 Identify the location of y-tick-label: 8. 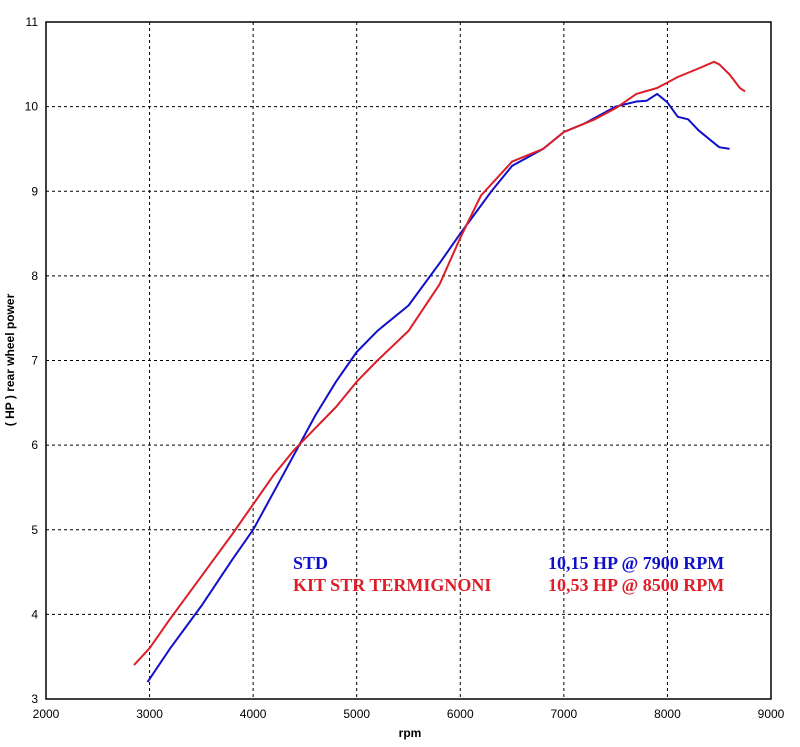
(34, 276).